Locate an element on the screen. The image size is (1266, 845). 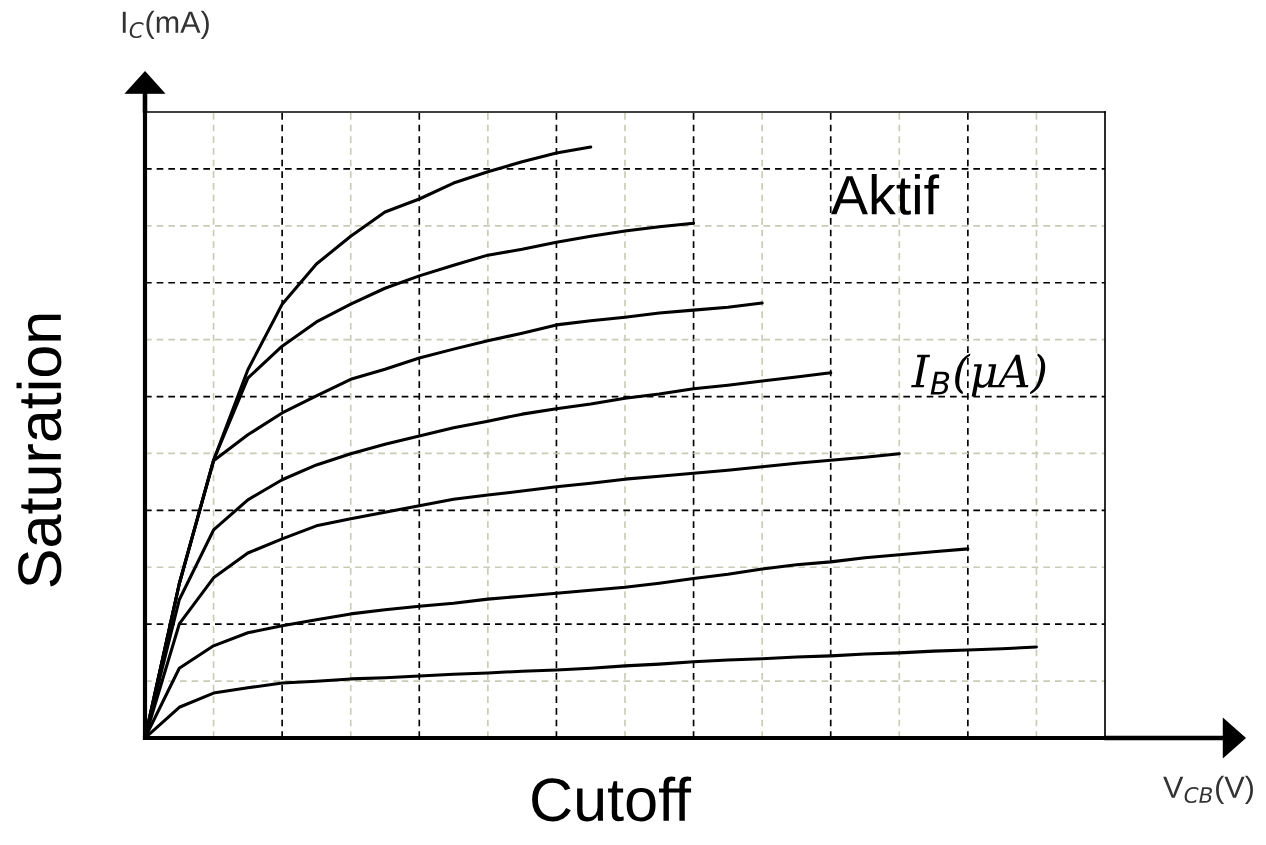
text: Saturation is located at coordinates (39, 450).